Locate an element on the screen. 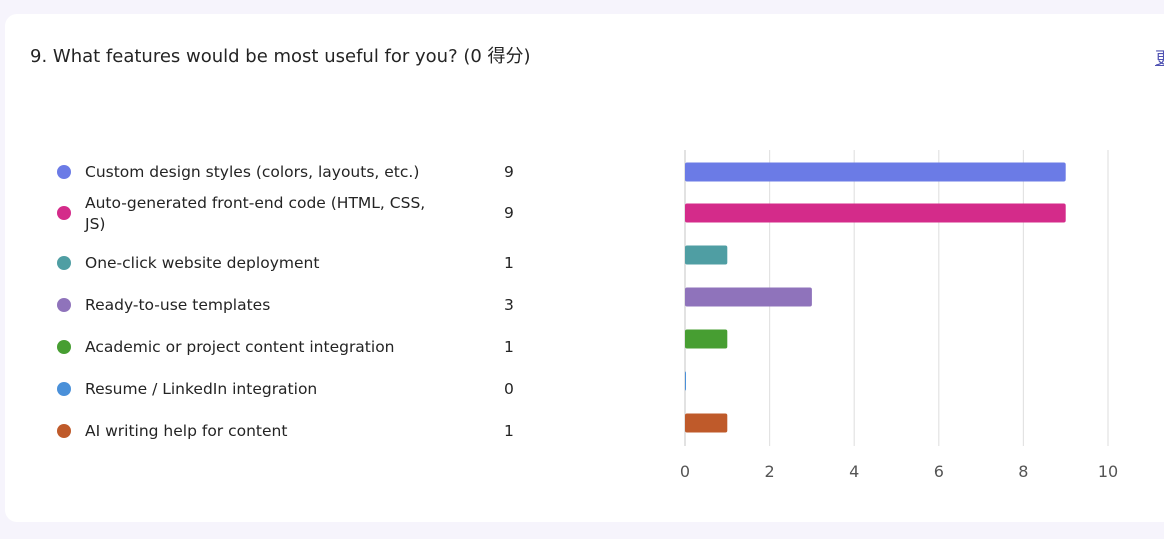 The image size is (1164, 539). x-tick-label: 10 is located at coordinates (1108, 471).